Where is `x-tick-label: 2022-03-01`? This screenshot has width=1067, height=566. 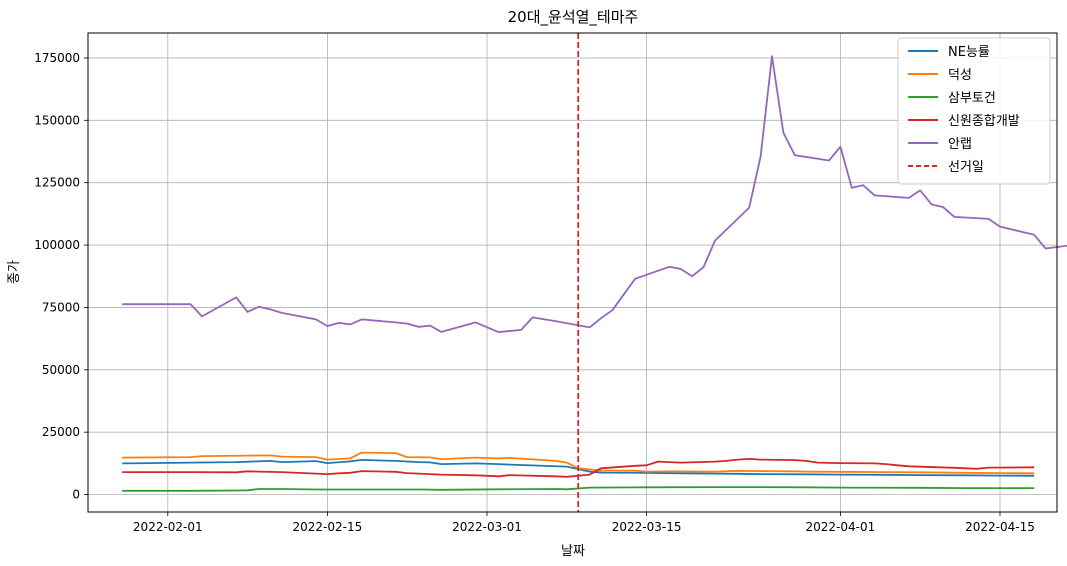
x-tick-label: 2022-03-01 is located at coordinates (487, 527).